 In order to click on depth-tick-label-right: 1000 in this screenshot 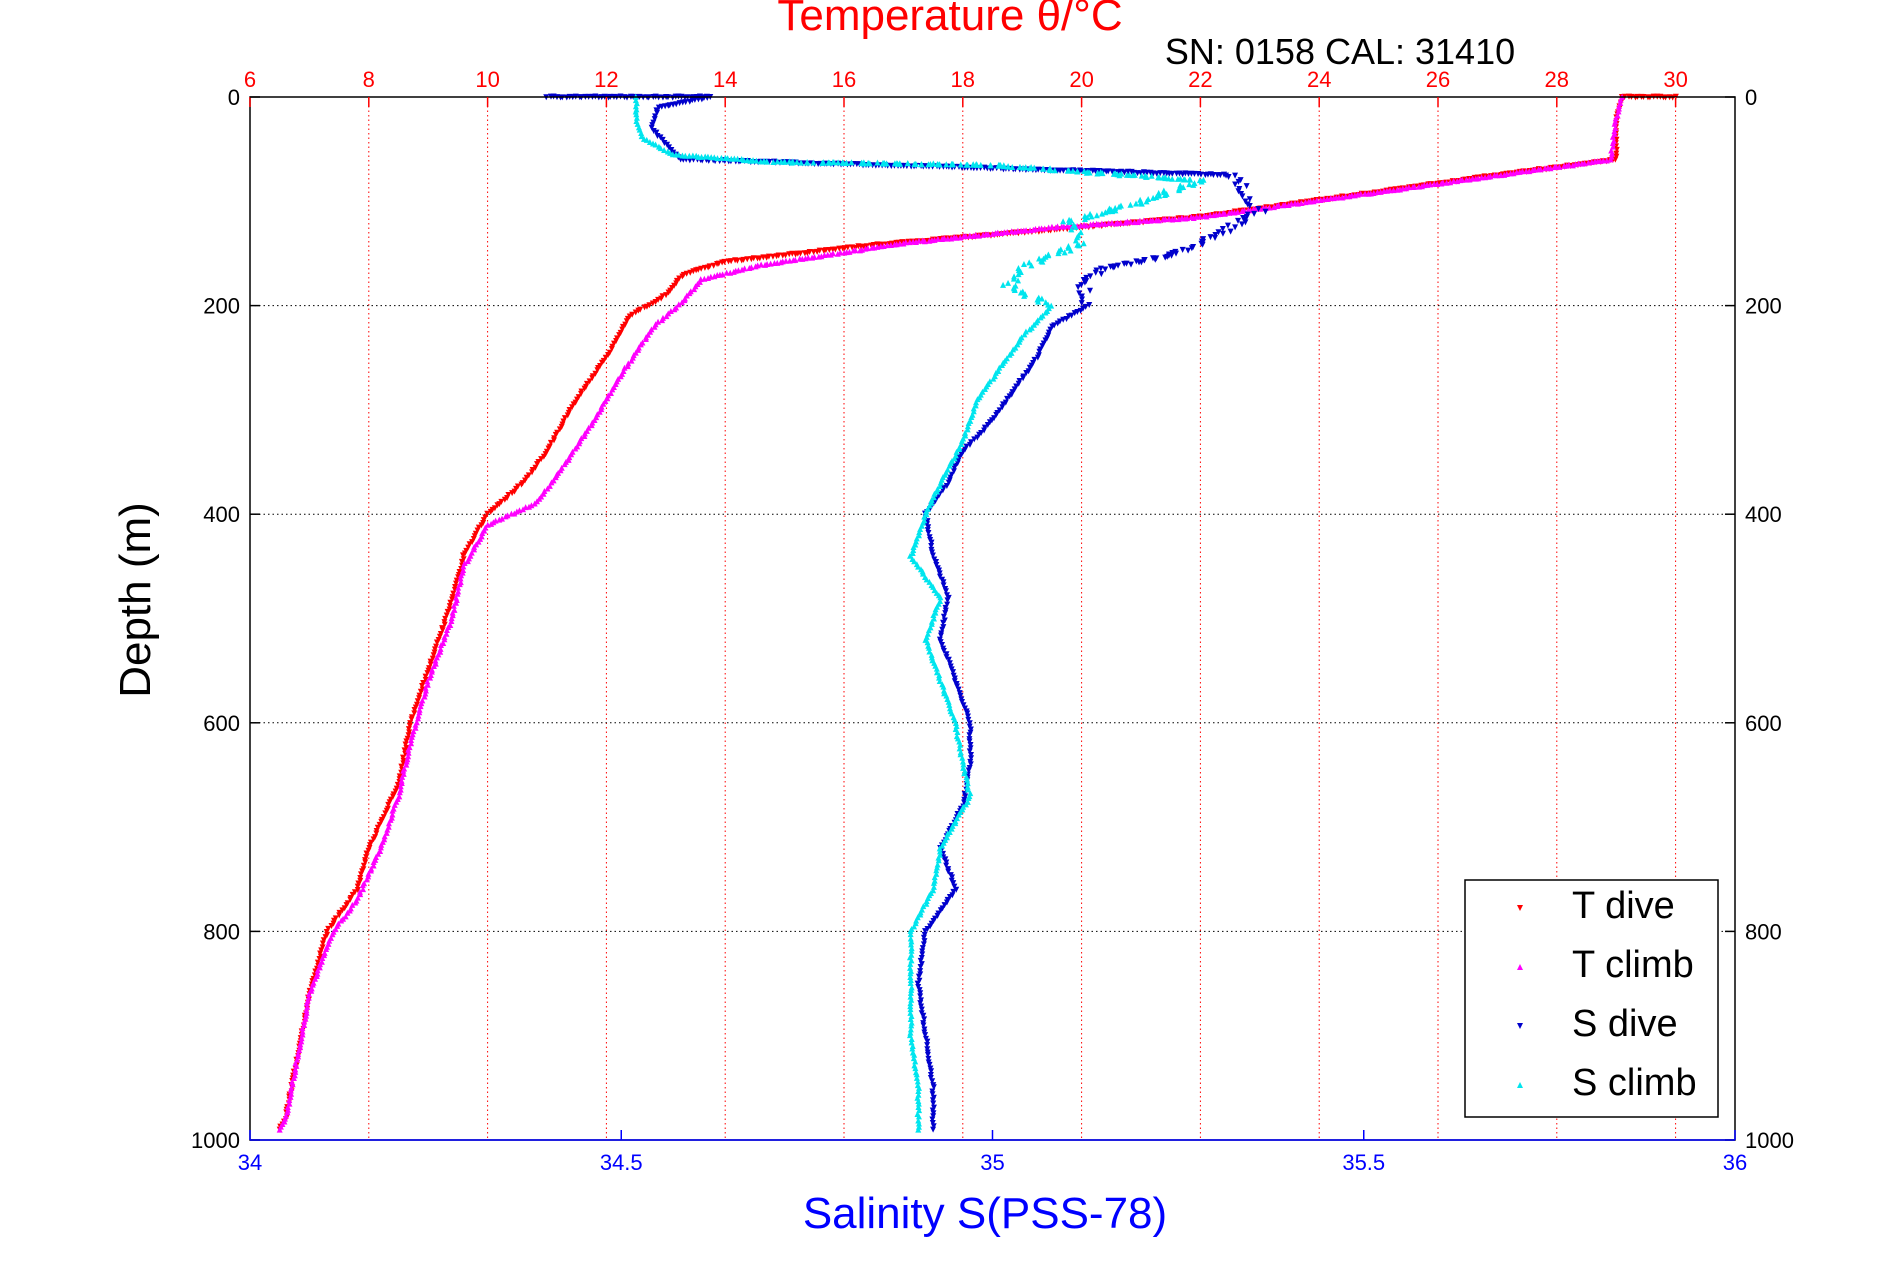, I will do `click(1769, 1140)`.